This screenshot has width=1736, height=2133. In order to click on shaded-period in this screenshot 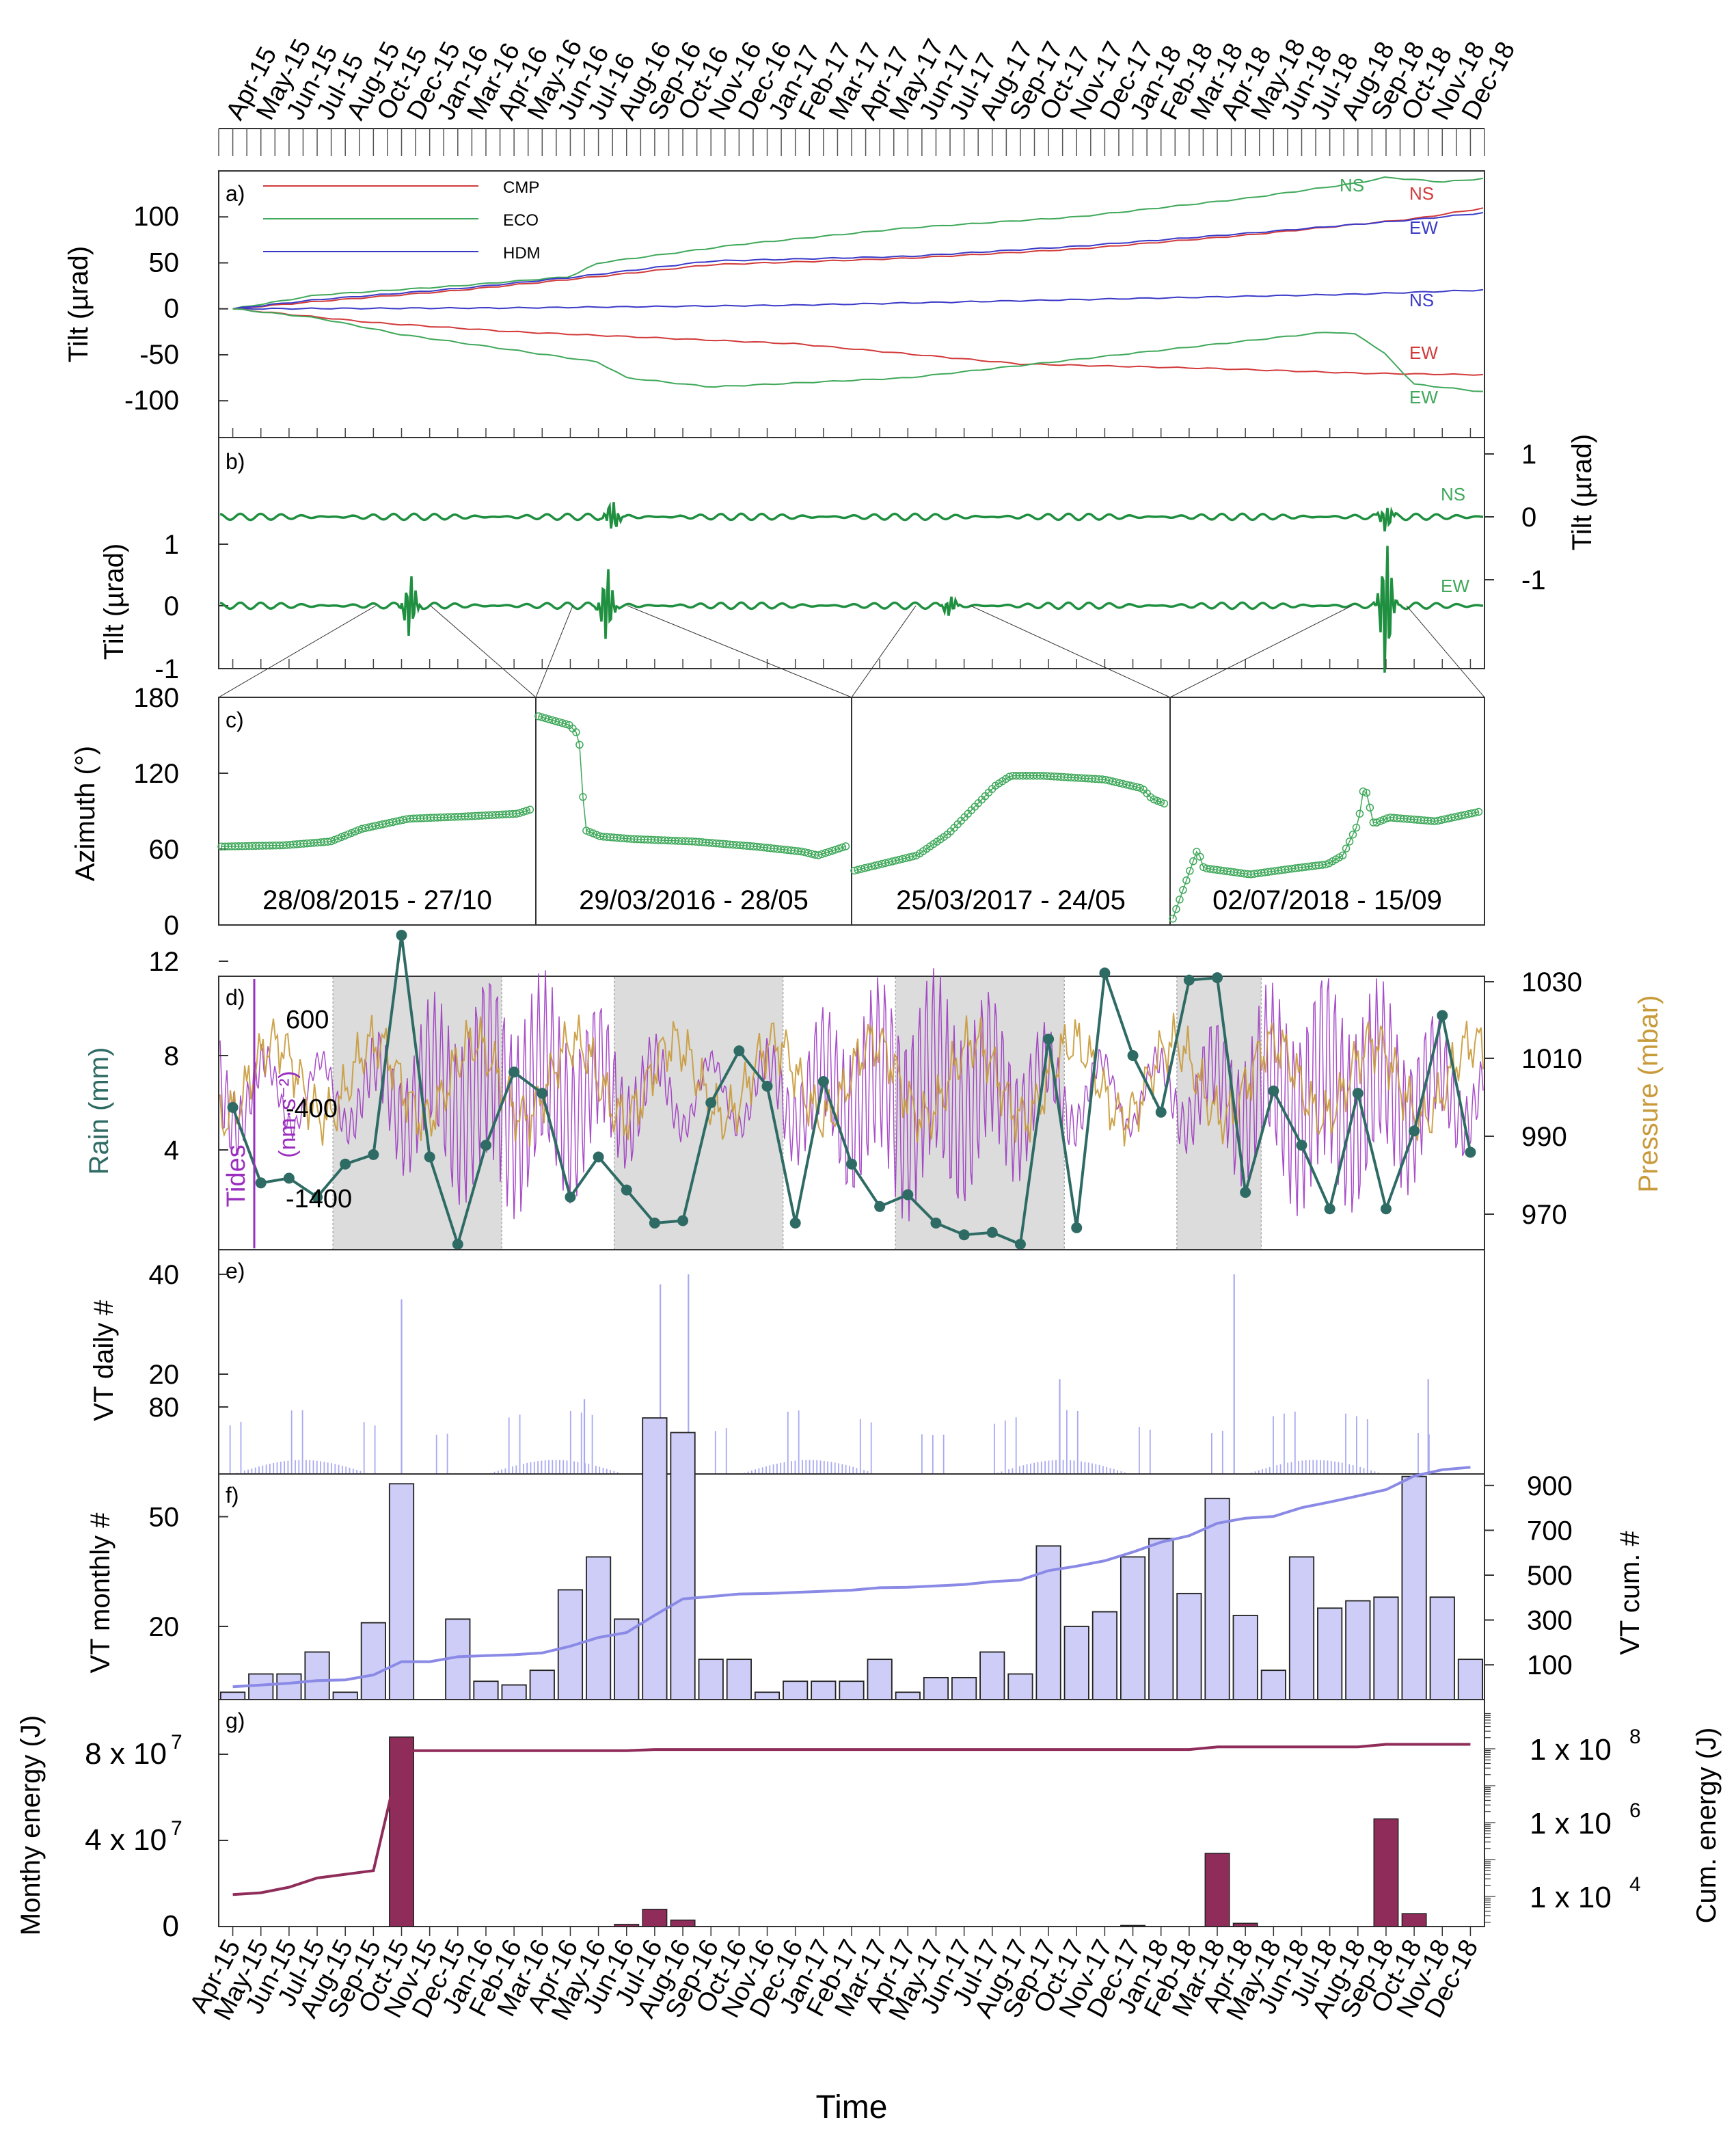, I will do `click(1219, 1113)`.